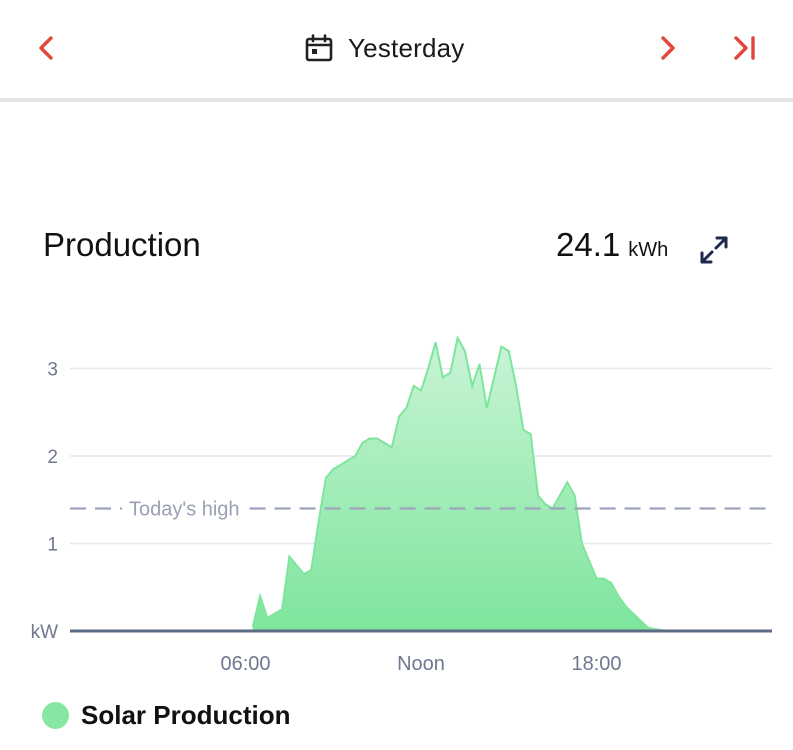 The image size is (793, 750). What do you see at coordinates (245, 664) in the screenshot?
I see `x-tick-label: 06:00` at bounding box center [245, 664].